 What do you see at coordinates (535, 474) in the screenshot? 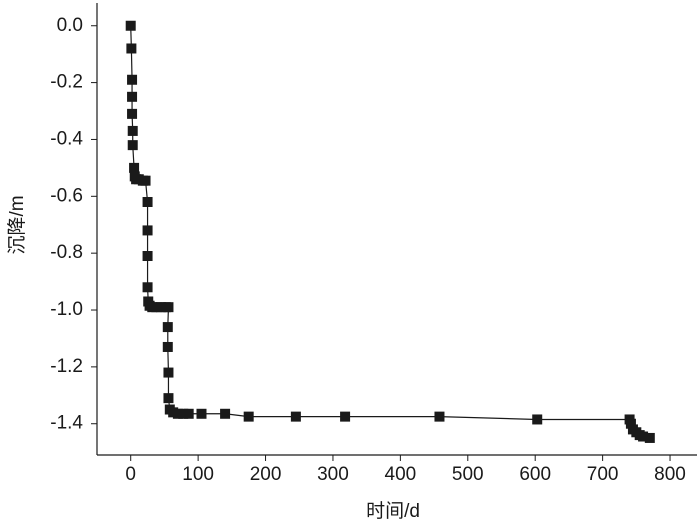
I see `x-tick-label: 600` at bounding box center [535, 474].